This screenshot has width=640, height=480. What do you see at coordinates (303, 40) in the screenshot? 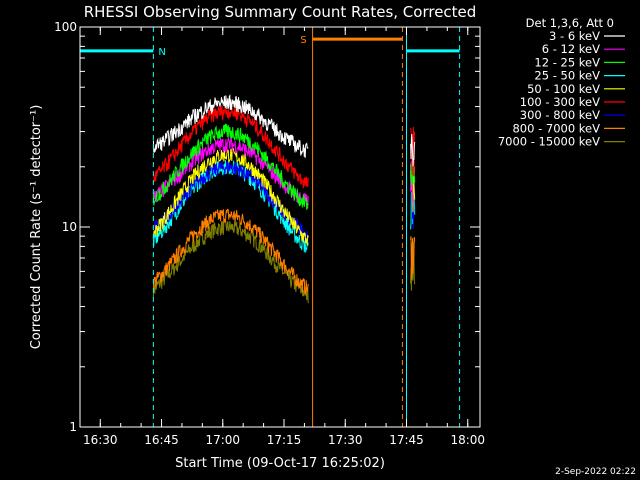
I see `saa-label: S` at bounding box center [303, 40].